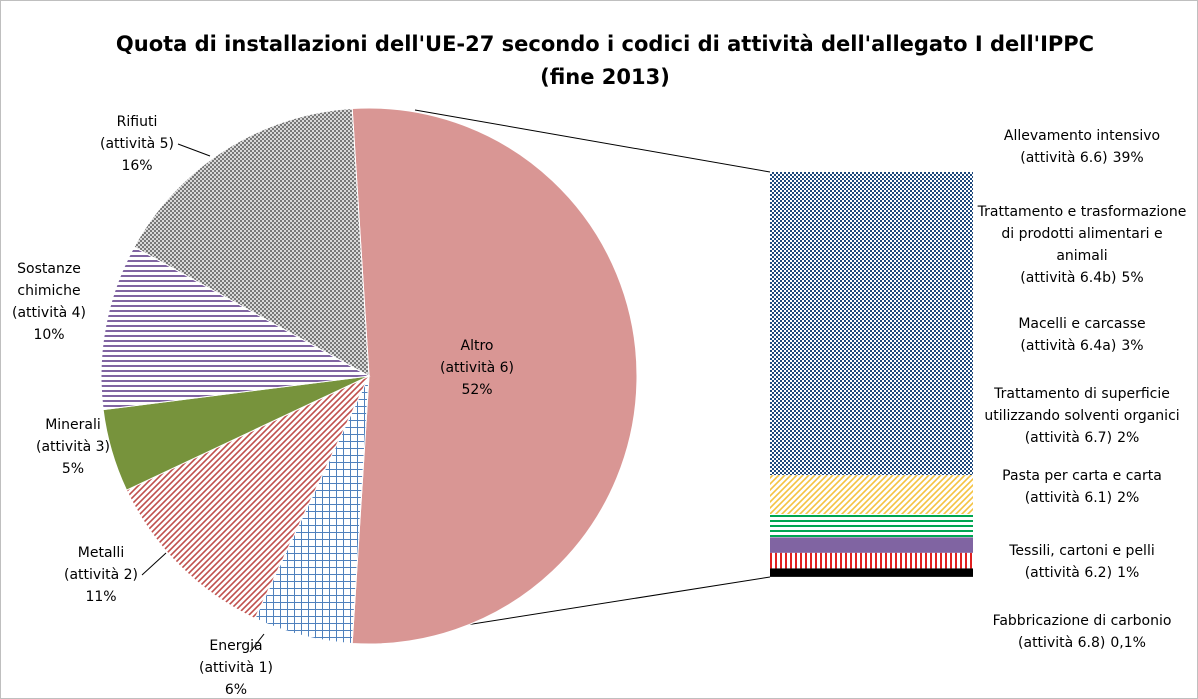  Describe the element at coordinates (1128, 643) in the screenshot. I see `bar-value-label: 0,1%` at that location.